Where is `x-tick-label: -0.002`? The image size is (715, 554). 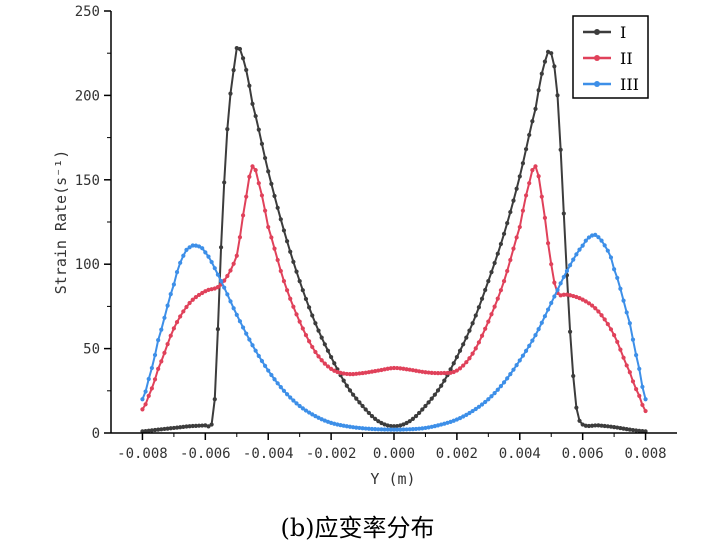 x-tick-label: -0.002 is located at coordinates (331, 454).